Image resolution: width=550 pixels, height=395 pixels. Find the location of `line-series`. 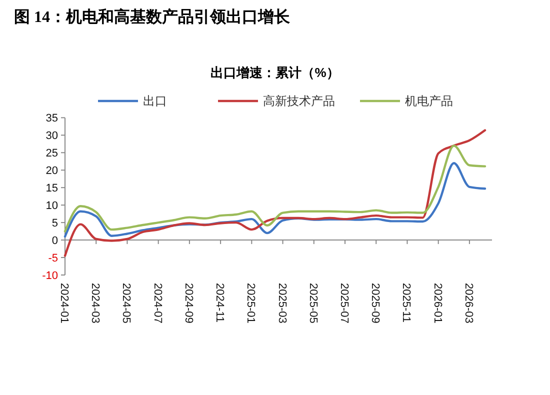

line-series is located at coordinates (275, 200).